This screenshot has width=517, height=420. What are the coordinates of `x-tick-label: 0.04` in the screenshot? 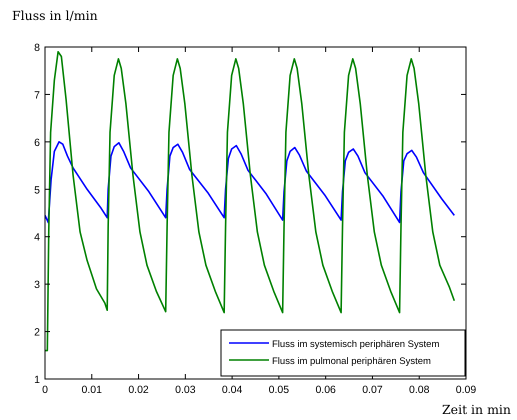 It's located at (232, 390).